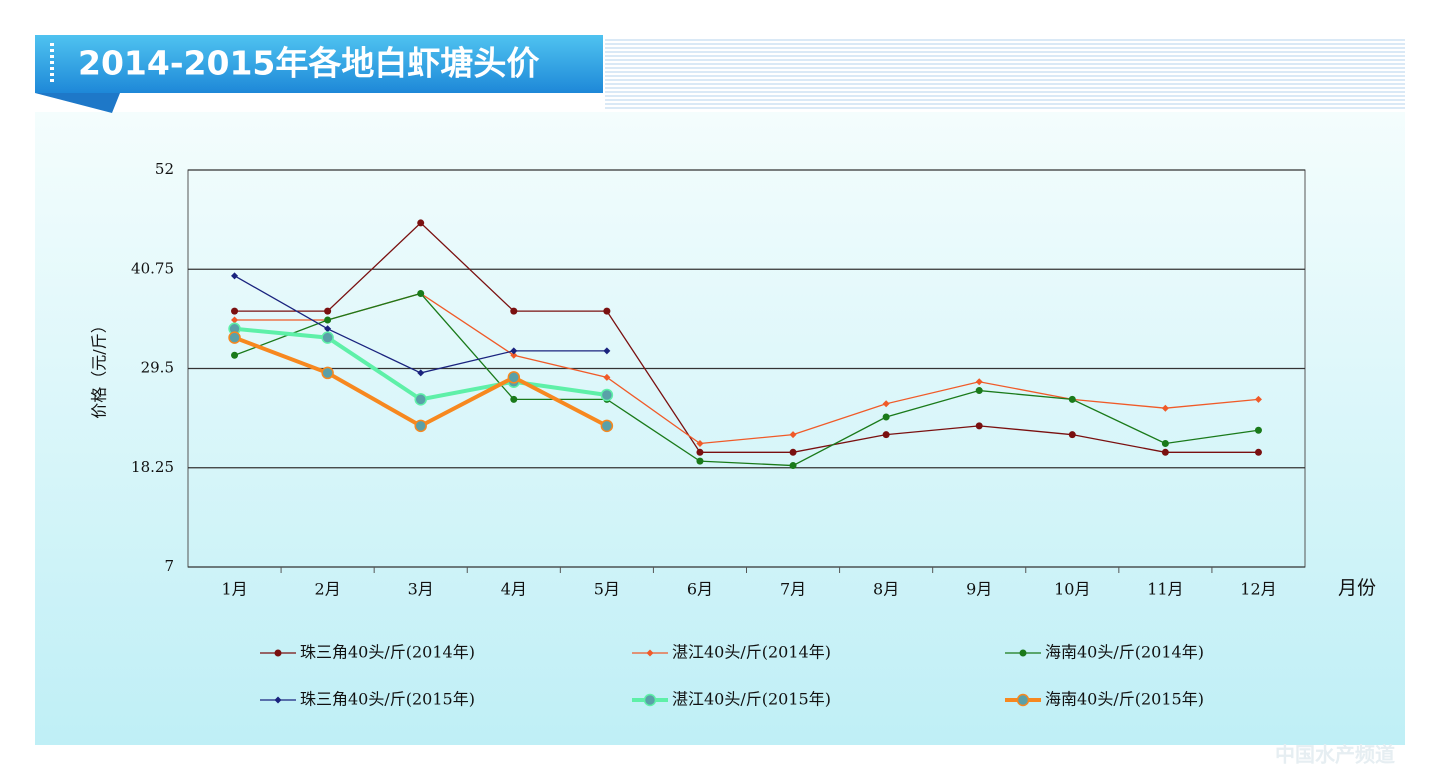 The image size is (1441, 780). What do you see at coordinates (1165, 589) in the screenshot?
I see `x-tick-label: 11月` at bounding box center [1165, 589].